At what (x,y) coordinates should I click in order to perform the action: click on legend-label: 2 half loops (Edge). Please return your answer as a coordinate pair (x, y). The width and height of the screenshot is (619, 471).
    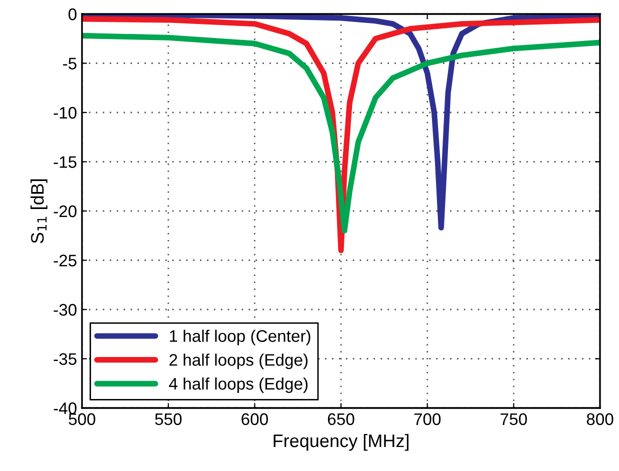
    Looking at the image, I should click on (239, 362).